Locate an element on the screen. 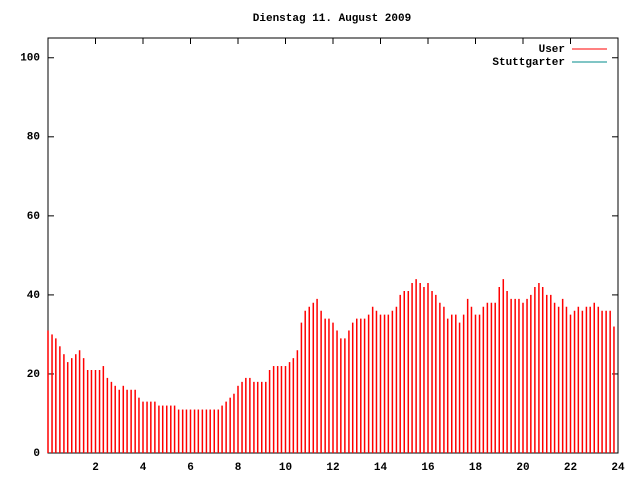  x-tick-label: 16 is located at coordinates (427, 468).